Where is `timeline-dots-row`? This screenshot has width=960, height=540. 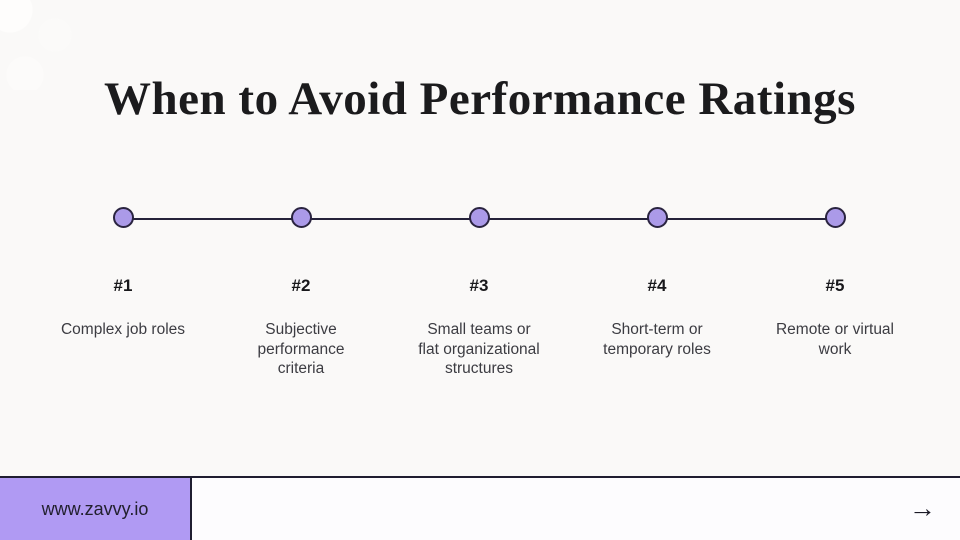 timeline-dots-row is located at coordinates (479, 217).